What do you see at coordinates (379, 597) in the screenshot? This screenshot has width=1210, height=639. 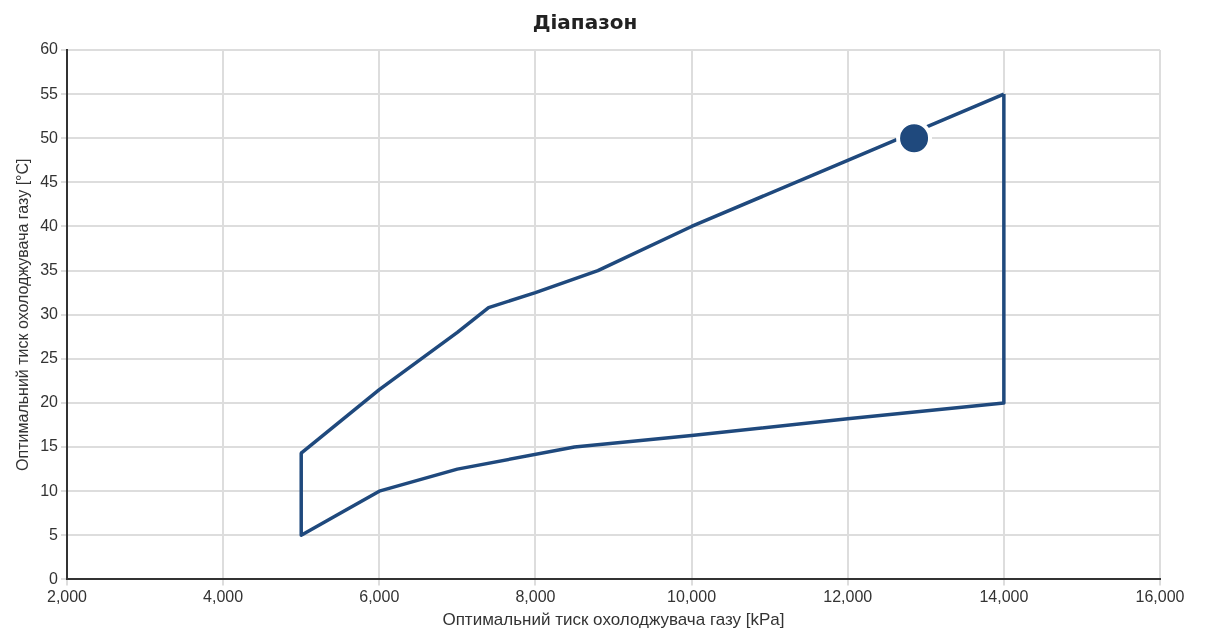 I see `x-tick-label: 6,000` at bounding box center [379, 597].